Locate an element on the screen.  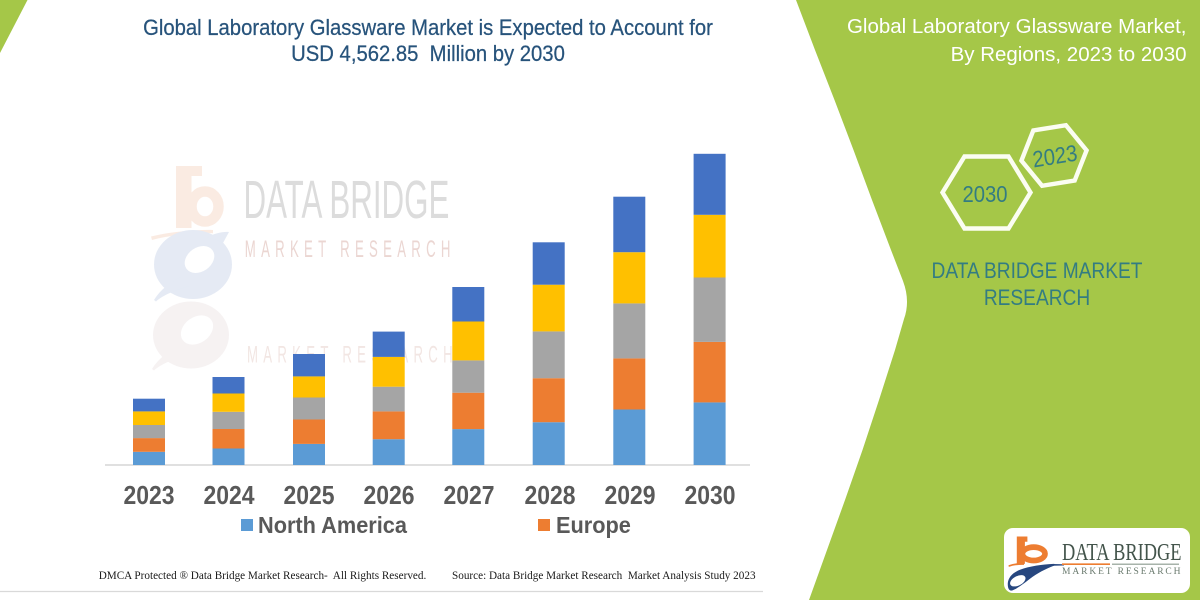
svg-text: DATA BRIDGE is located at coordinates (347, 200).